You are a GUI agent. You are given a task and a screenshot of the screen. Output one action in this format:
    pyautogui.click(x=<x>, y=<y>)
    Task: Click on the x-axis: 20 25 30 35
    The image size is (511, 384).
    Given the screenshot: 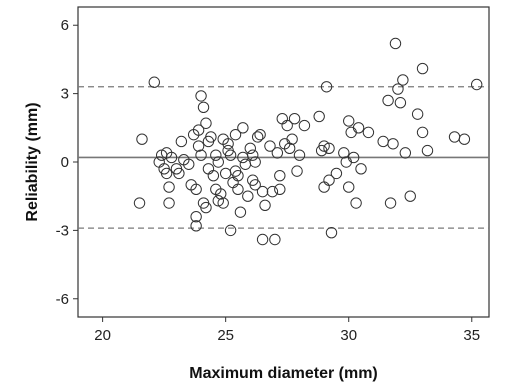 What is the action you would take?
    pyautogui.click(x=287, y=330)
    